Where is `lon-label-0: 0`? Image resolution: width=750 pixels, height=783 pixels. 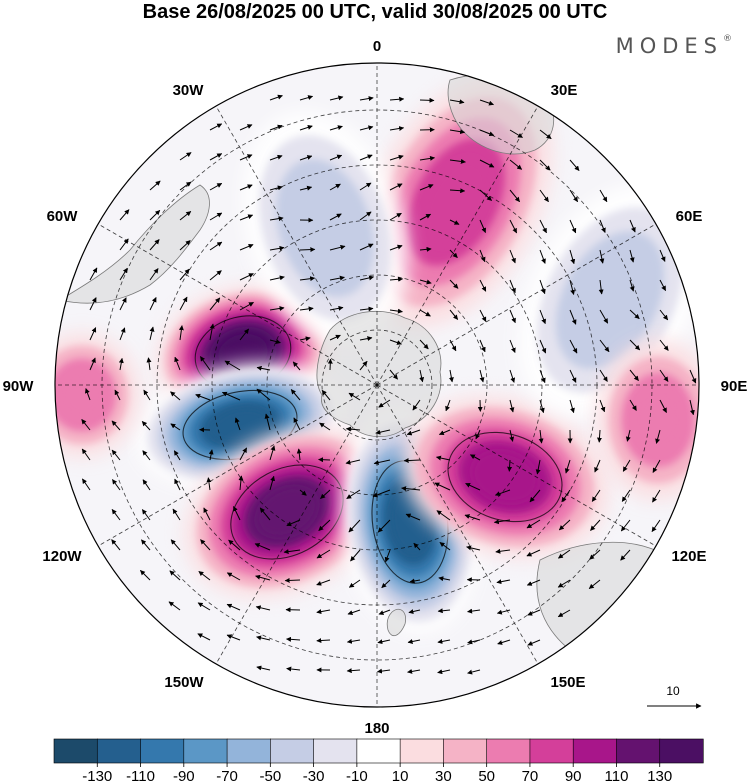
lon-label-0: 0 is located at coordinates (377, 46).